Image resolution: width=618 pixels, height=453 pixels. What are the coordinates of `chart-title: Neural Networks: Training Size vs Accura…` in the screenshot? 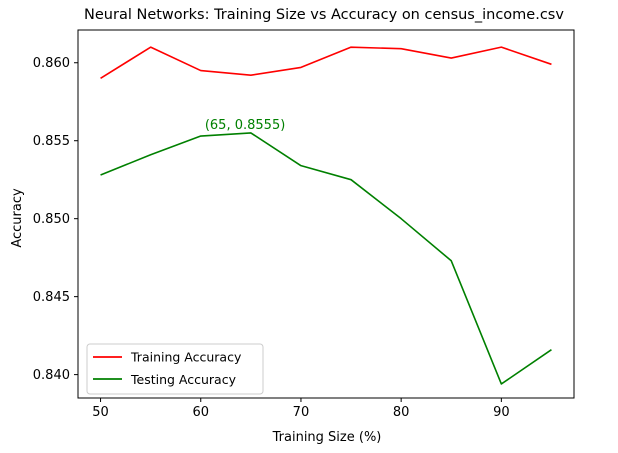 It's located at (324, 15).